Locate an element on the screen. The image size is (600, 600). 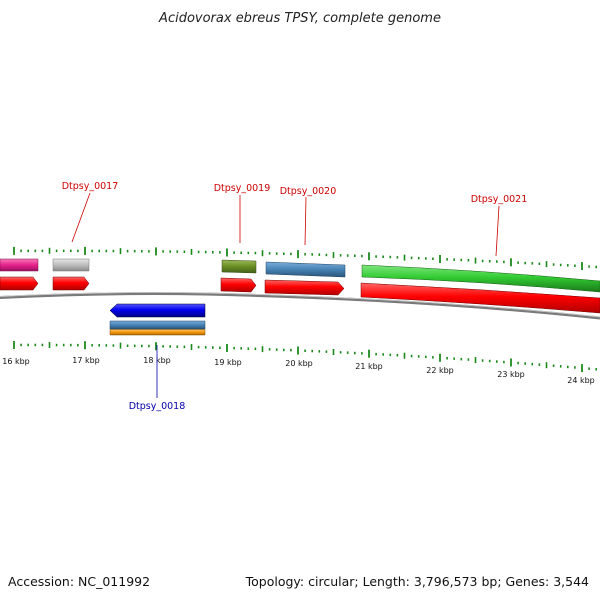
accession-text: Accession: NC_011992 is located at coordinates (79, 581).